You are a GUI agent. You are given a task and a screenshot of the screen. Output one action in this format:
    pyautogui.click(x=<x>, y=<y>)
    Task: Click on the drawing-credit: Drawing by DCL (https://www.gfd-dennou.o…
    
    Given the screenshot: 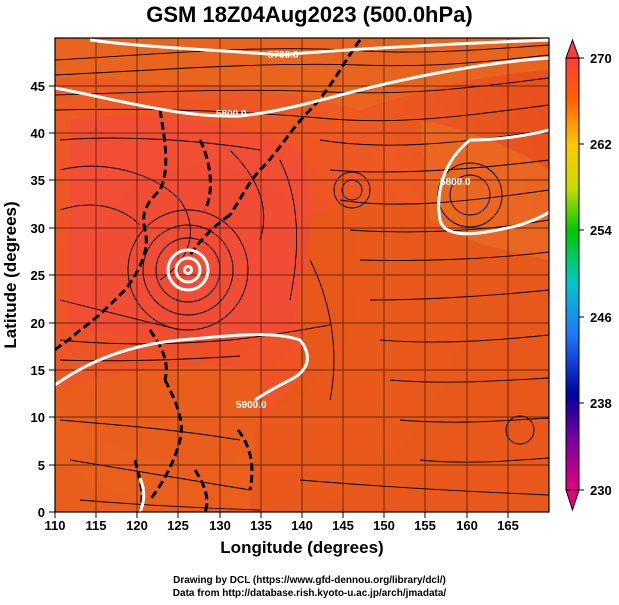 What is the action you would take?
    pyautogui.click(x=309, y=580)
    